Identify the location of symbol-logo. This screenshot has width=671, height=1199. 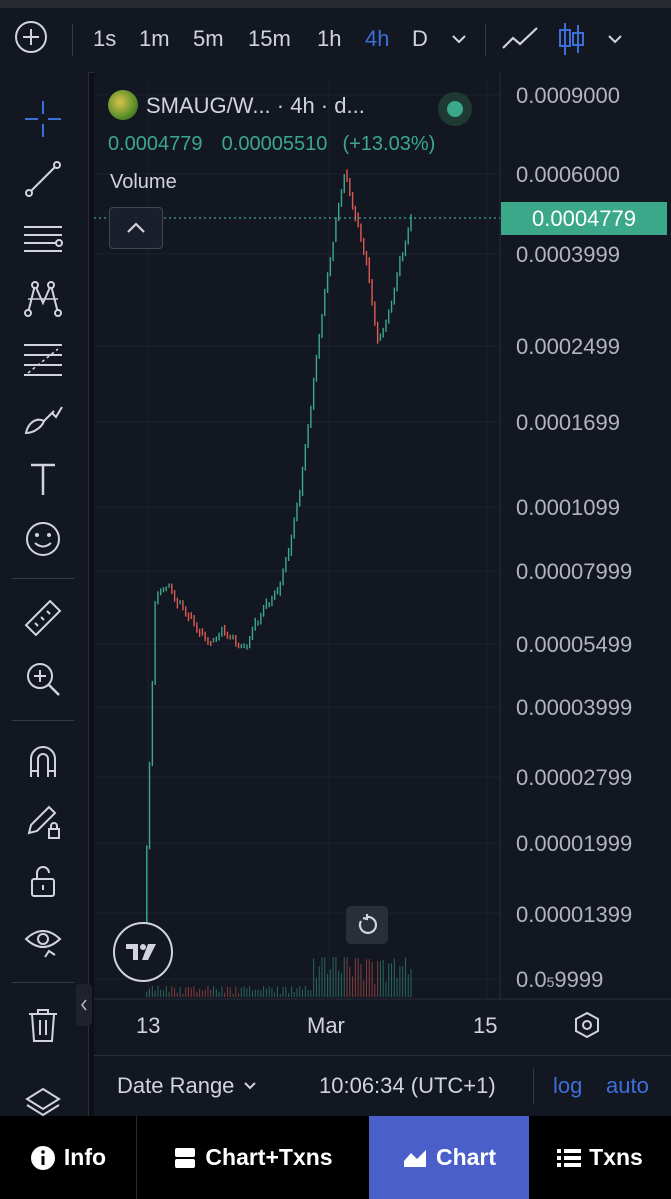
(123, 105).